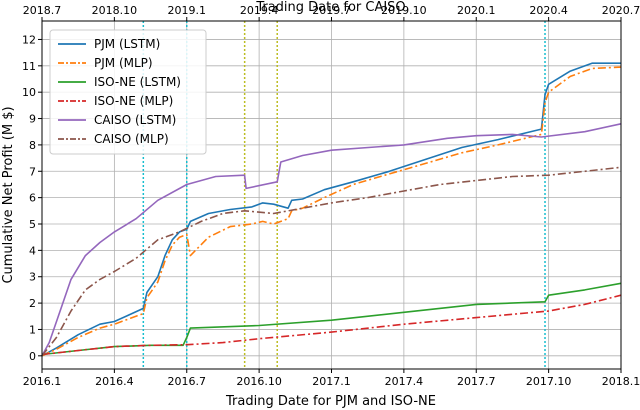  I want to click on y-tick-label: 10, so click(29, 92).